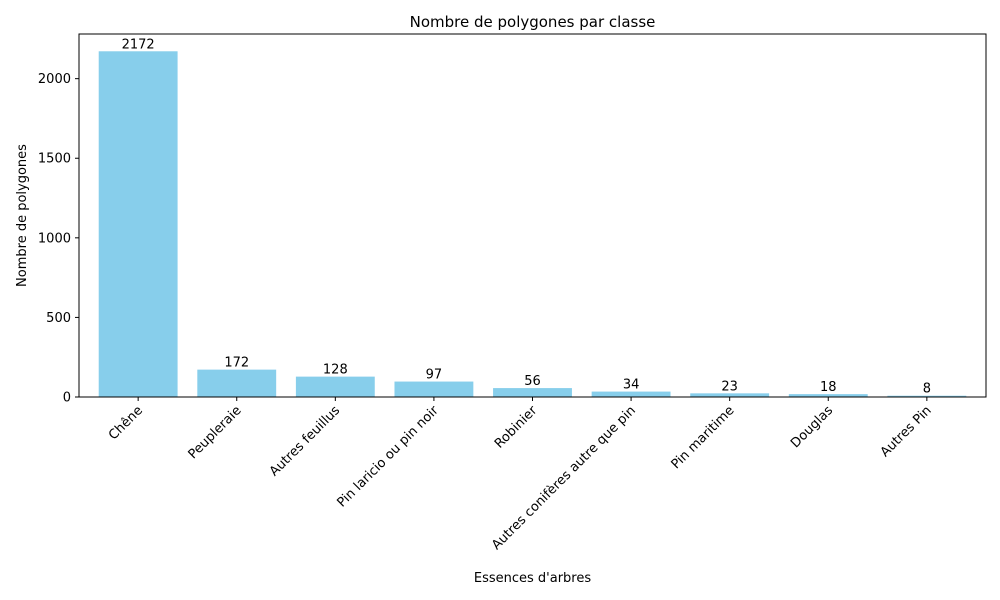  What do you see at coordinates (533, 22) in the screenshot?
I see `chart-title: Nombre de polygones par classe` at bounding box center [533, 22].